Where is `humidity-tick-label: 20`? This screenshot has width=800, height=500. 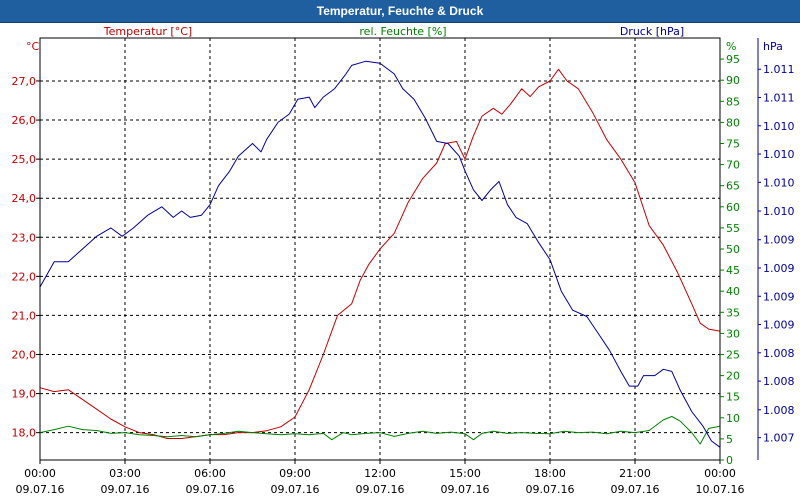 humidity-tick-label: 20 is located at coordinates (733, 376).